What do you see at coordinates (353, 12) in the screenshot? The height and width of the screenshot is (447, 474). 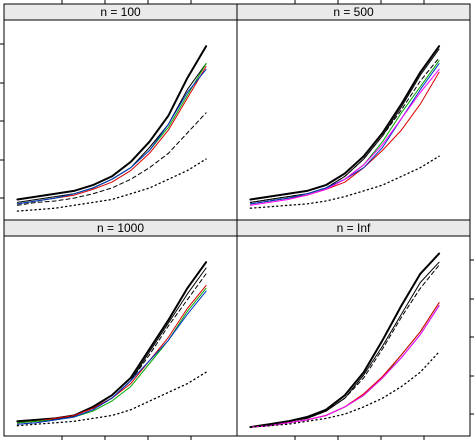 I see `panel-title: n = 500` at bounding box center [353, 12].